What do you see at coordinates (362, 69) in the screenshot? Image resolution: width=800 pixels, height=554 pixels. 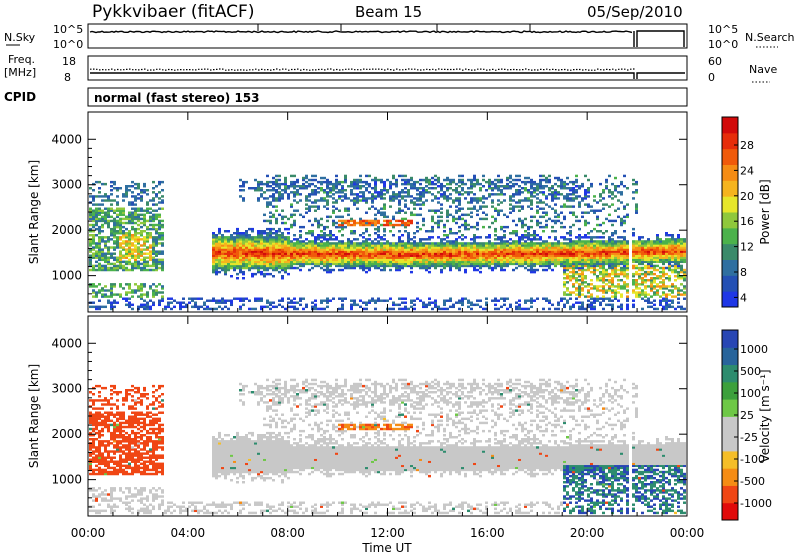 I see `freq-dots` at bounding box center [362, 69].